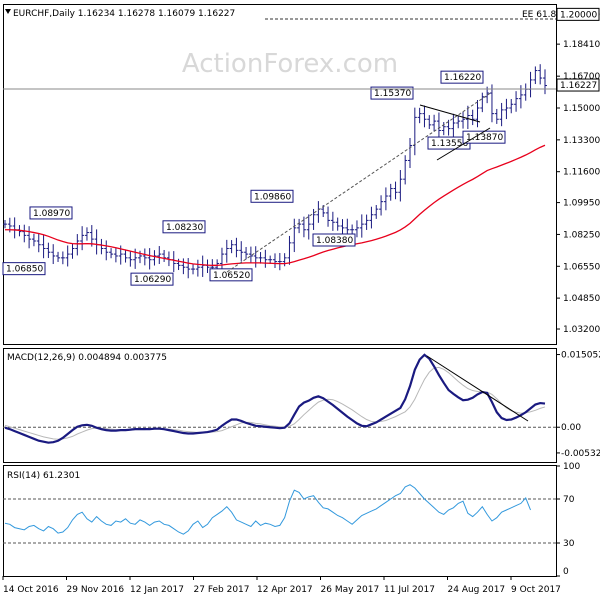  I want to click on macd-signal-line, so click(275, 403).